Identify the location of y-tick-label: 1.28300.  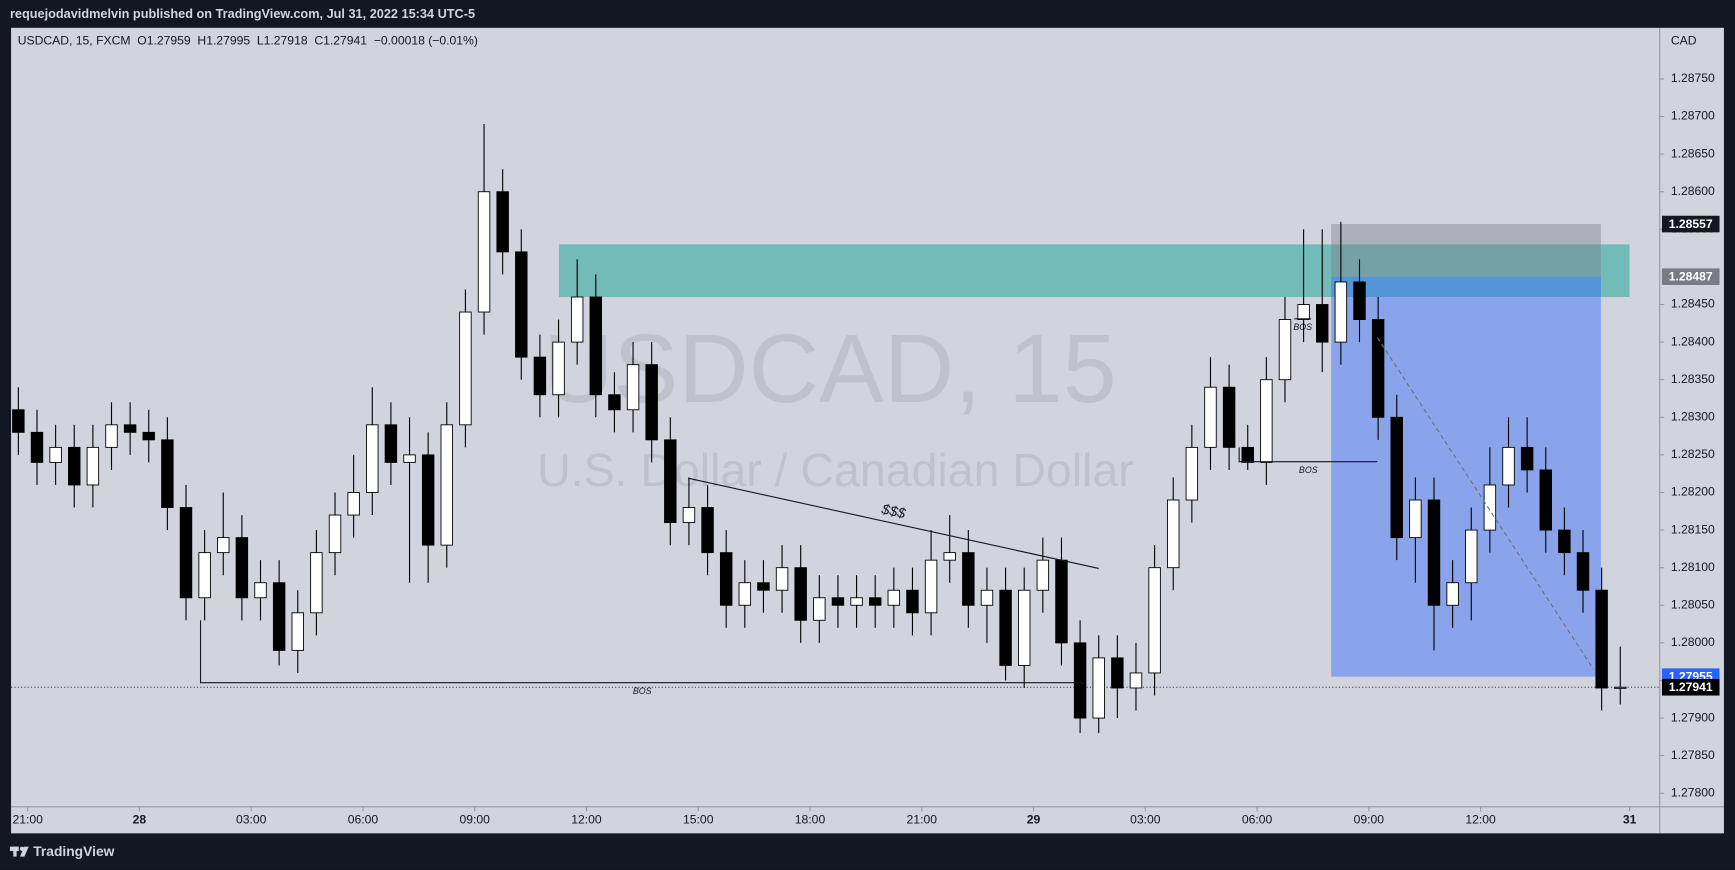
(1693, 417).